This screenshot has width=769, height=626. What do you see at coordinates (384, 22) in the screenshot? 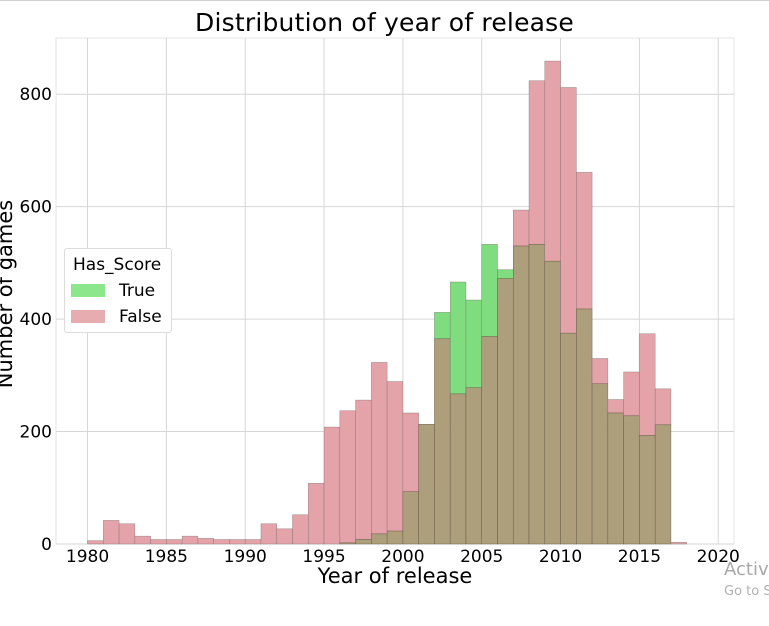
I see `chart-title: Distribution of year of release` at bounding box center [384, 22].